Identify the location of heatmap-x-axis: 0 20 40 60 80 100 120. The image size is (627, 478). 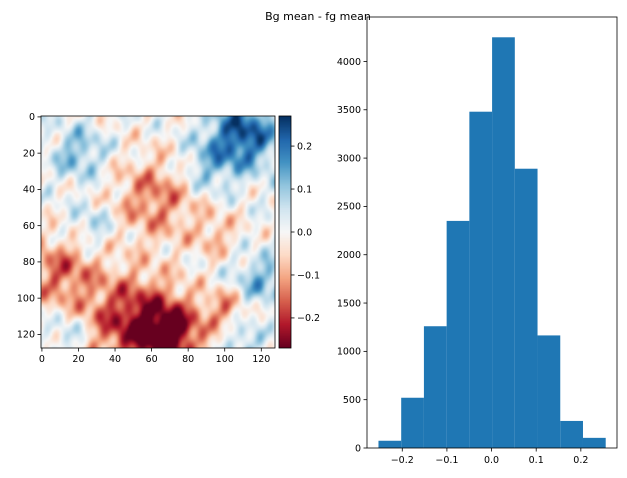
(154, 356).